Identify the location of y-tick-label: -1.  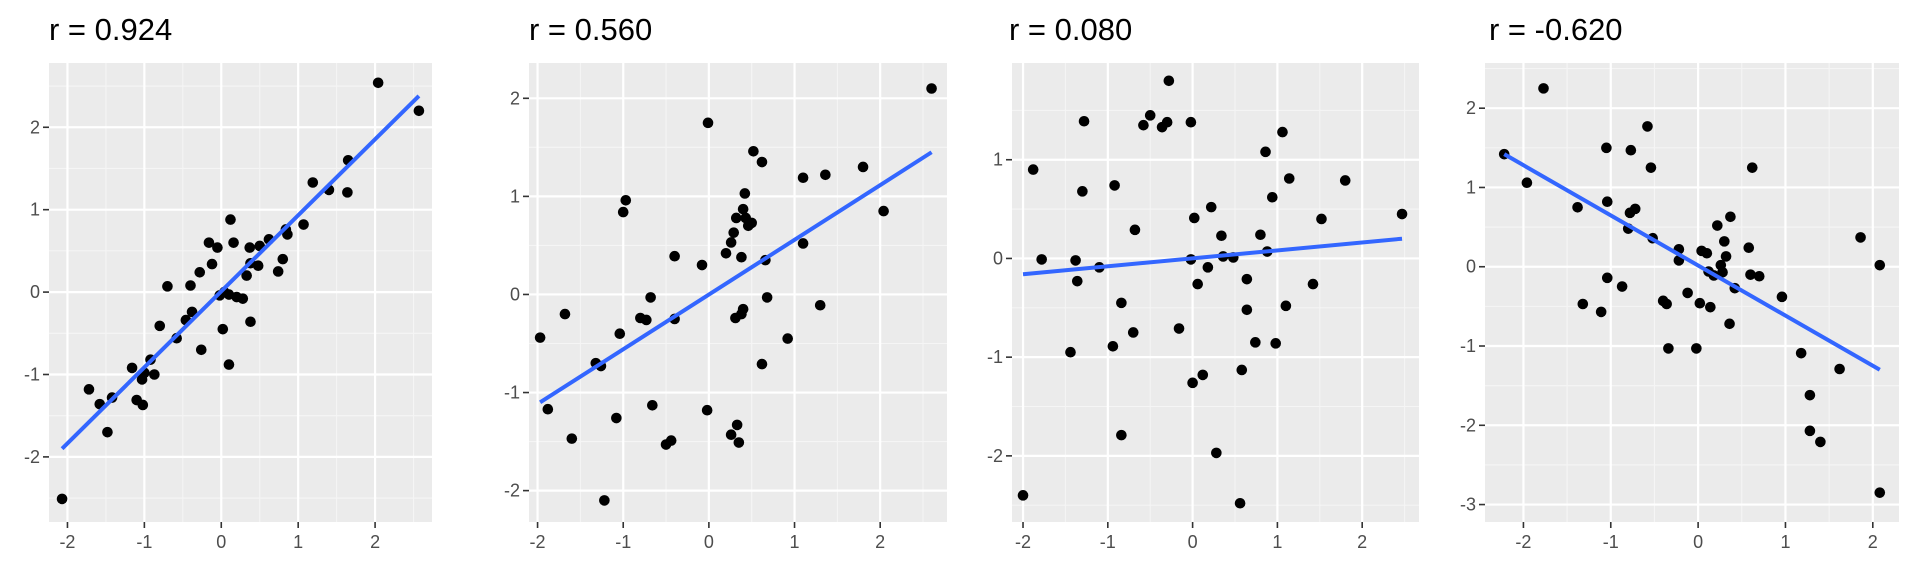
(512, 393).